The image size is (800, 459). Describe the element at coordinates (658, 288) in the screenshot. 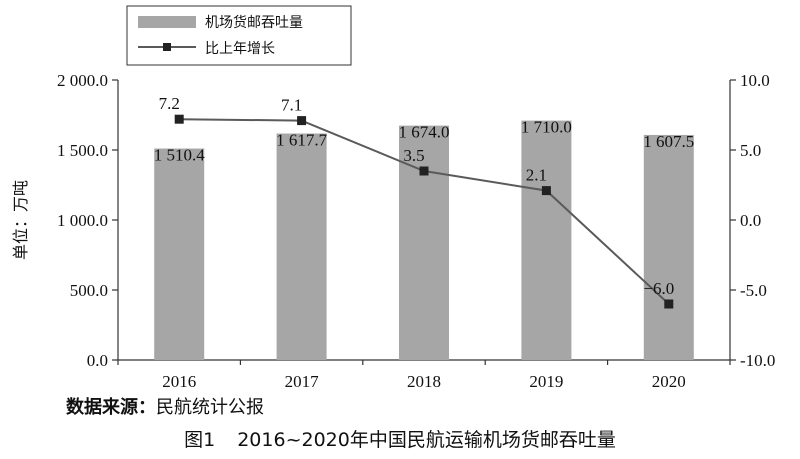

I see `line-value-label: −6.0` at that location.